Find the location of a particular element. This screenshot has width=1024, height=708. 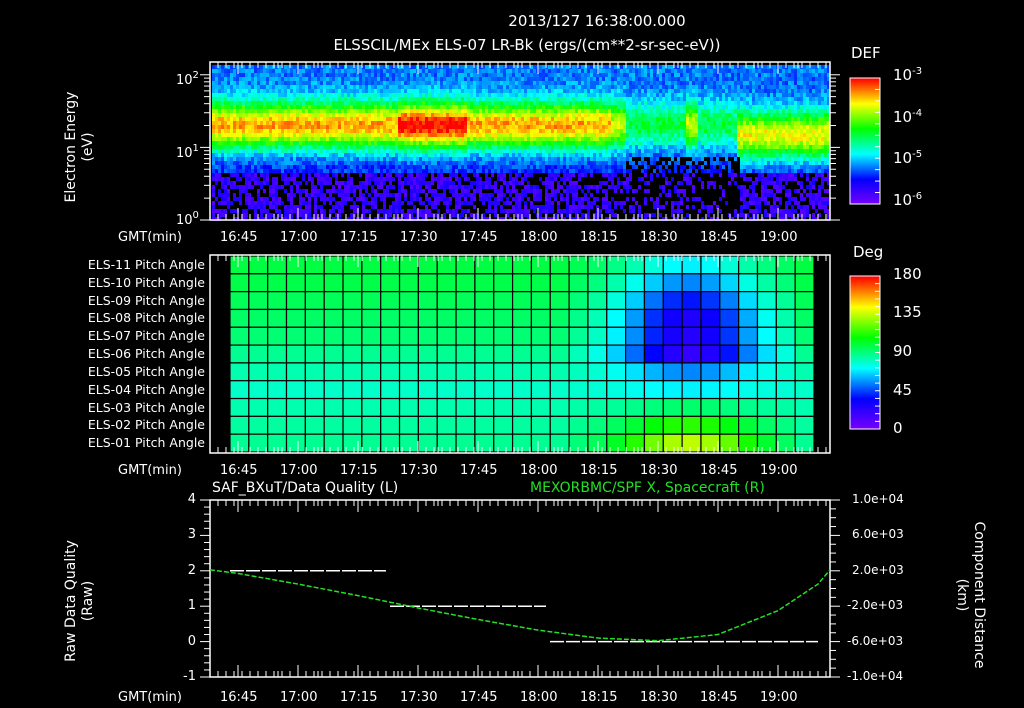

def-colorbar is located at coordinates (865, 141).